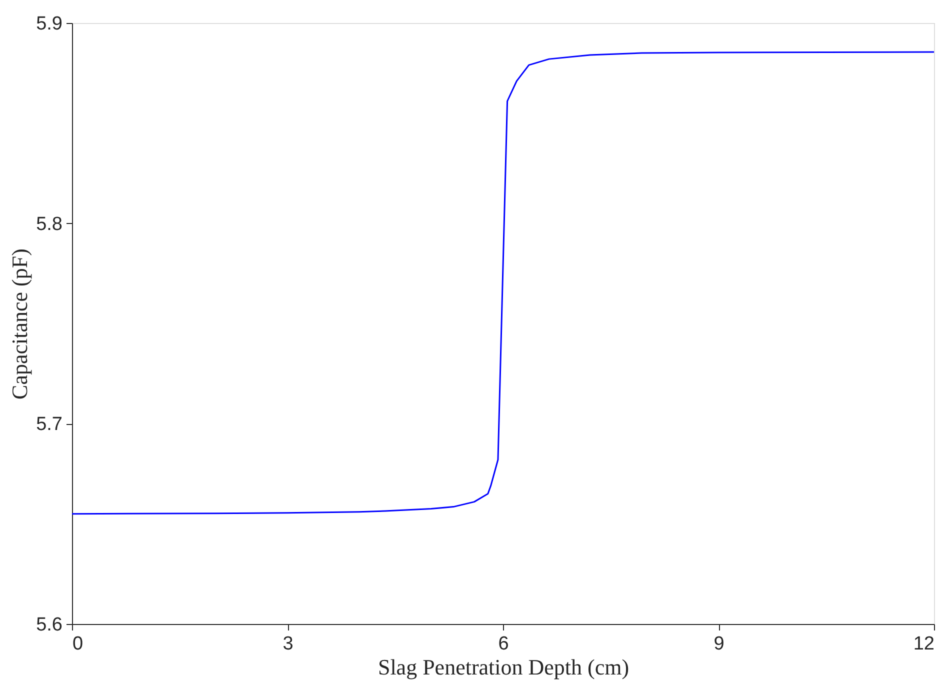  Describe the element at coordinates (923, 644) in the screenshot. I see `x-tick-label: 12` at that location.